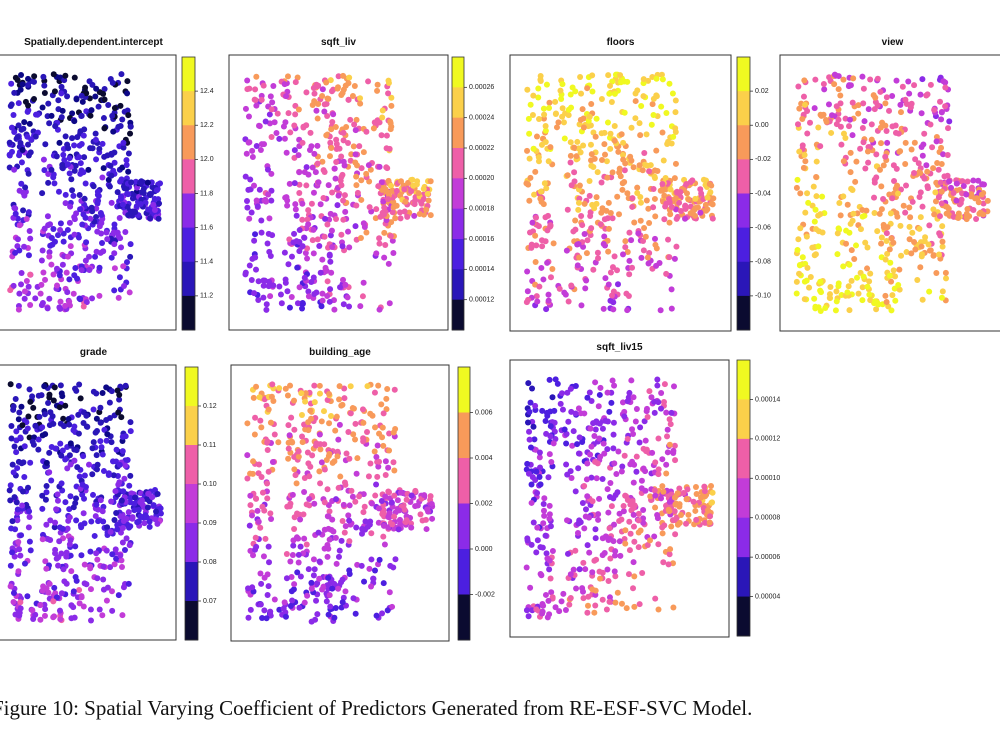 The height and width of the screenshot is (750, 1000). I want to click on colorbar-tick-label: 11.2, so click(206, 296).